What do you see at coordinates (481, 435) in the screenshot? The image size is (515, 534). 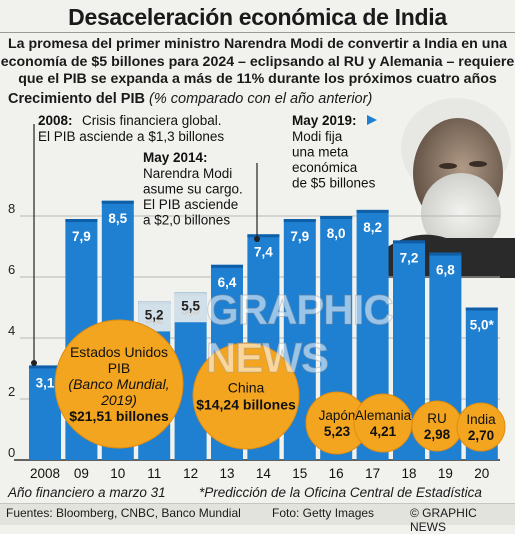 I see `gdp-circle-value: 2,70` at bounding box center [481, 435].